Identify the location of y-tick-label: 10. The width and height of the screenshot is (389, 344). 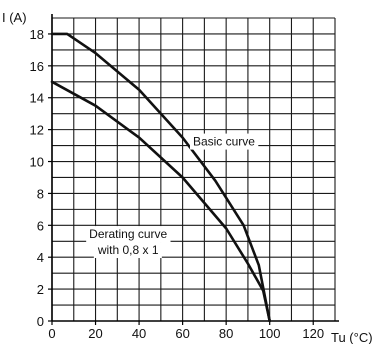
(37, 162).